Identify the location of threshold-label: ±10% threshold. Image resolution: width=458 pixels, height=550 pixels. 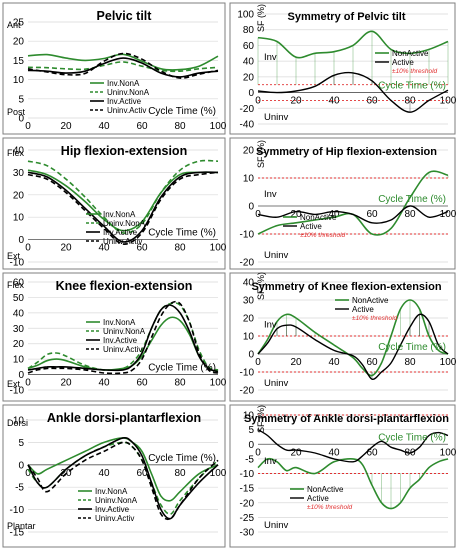
(375, 318).